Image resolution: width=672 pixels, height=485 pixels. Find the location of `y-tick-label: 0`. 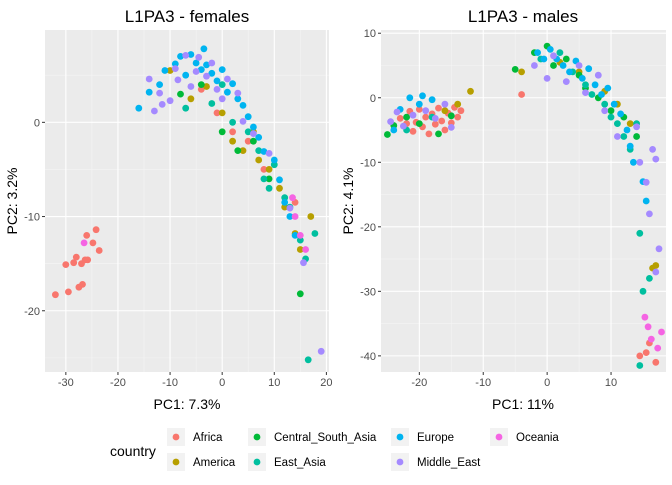

y-tick-label: 0 is located at coordinates (373, 99).